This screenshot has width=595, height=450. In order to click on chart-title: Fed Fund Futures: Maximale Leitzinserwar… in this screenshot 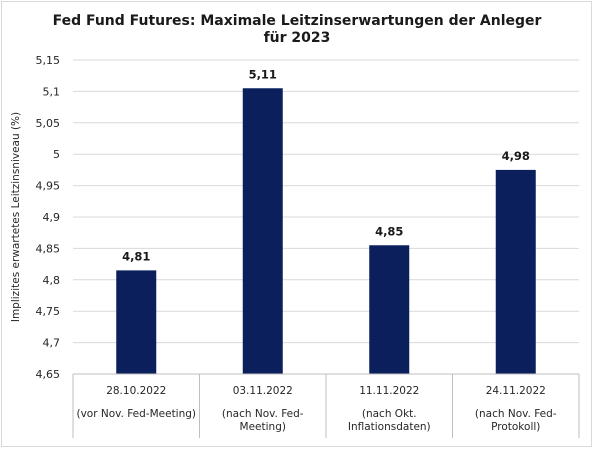, I will do `click(297, 29)`.